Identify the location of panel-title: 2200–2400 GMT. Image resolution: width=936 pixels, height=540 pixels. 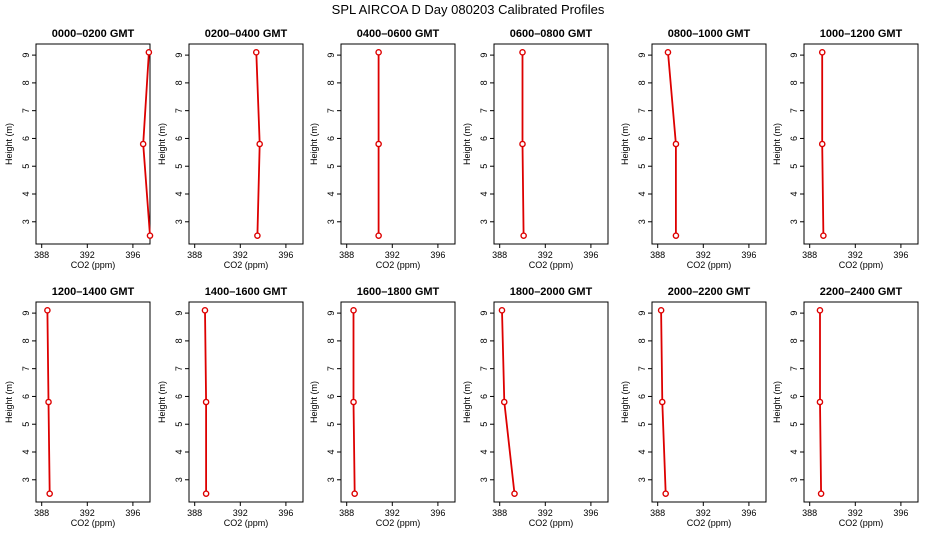
(861, 292).